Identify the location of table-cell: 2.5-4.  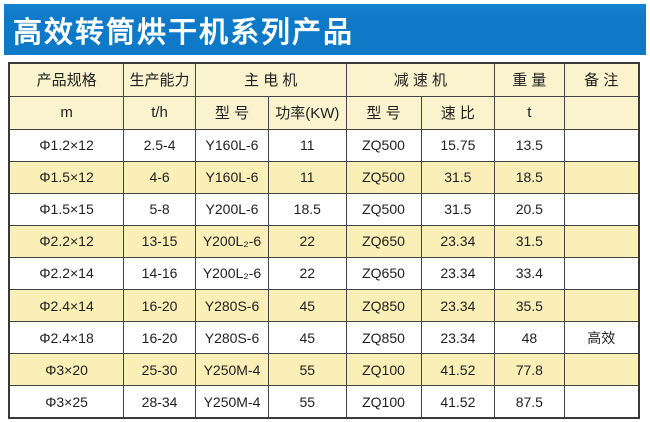
(159, 145).